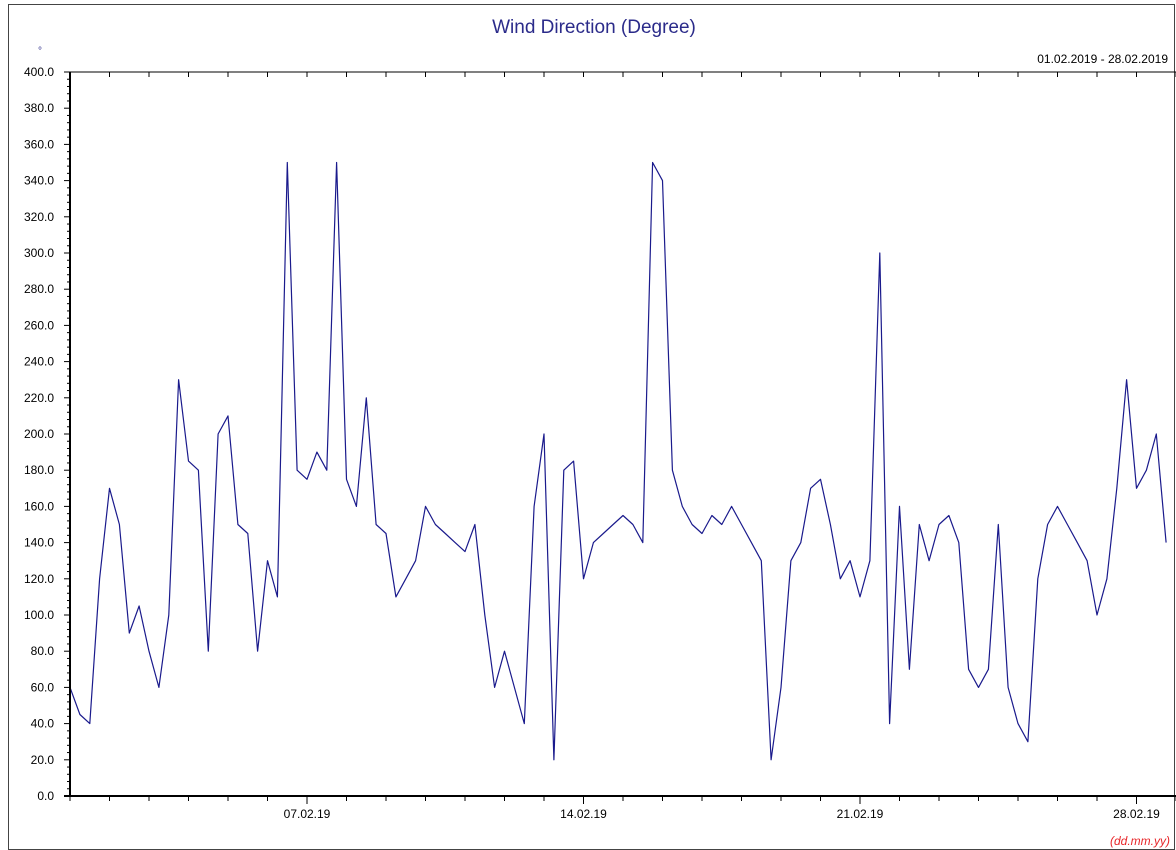  Describe the element at coordinates (1102, 59) in the screenshot. I see `date-range-label: 01.02.2019 - 28.02.2019` at that location.